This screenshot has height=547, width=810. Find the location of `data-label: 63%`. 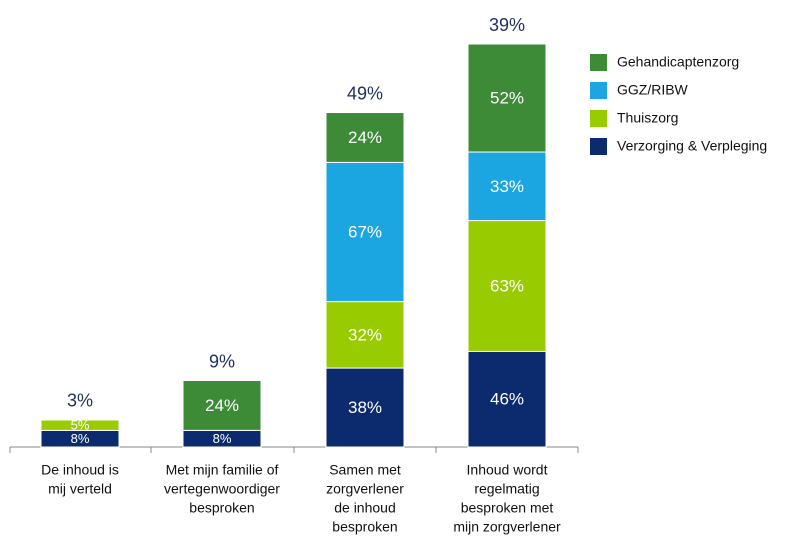

data-label: 63% is located at coordinates (507, 285).